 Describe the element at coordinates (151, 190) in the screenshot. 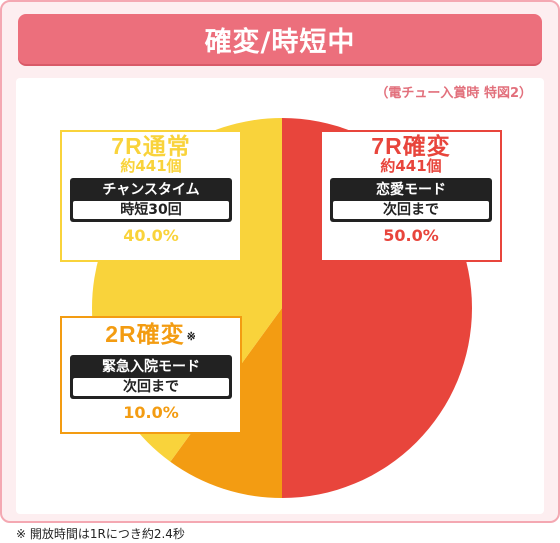

I see `mode-label: チャンスタイム` at that location.